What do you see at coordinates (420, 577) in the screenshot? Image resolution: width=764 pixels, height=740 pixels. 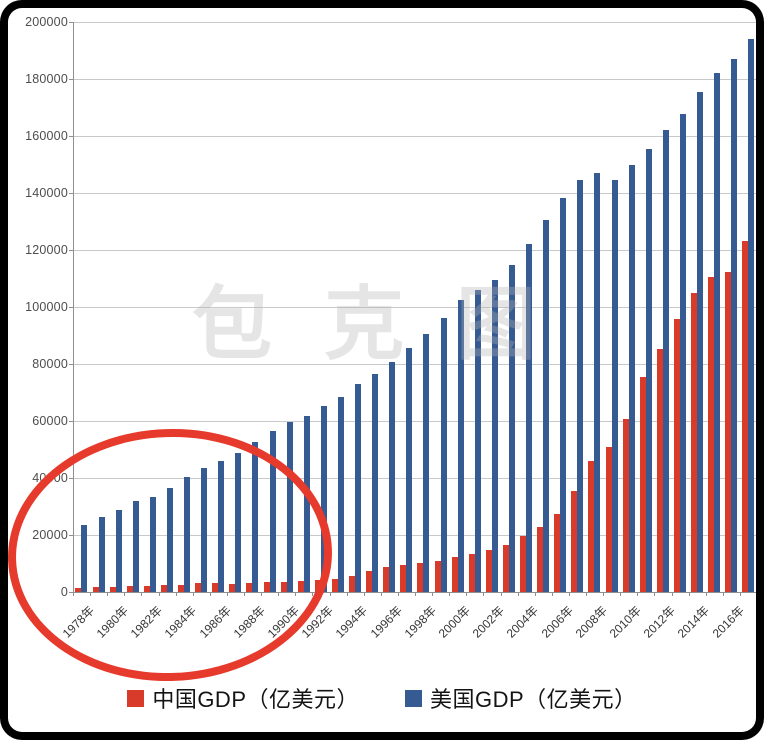 I see `bar-china-1998` at bounding box center [420, 577].